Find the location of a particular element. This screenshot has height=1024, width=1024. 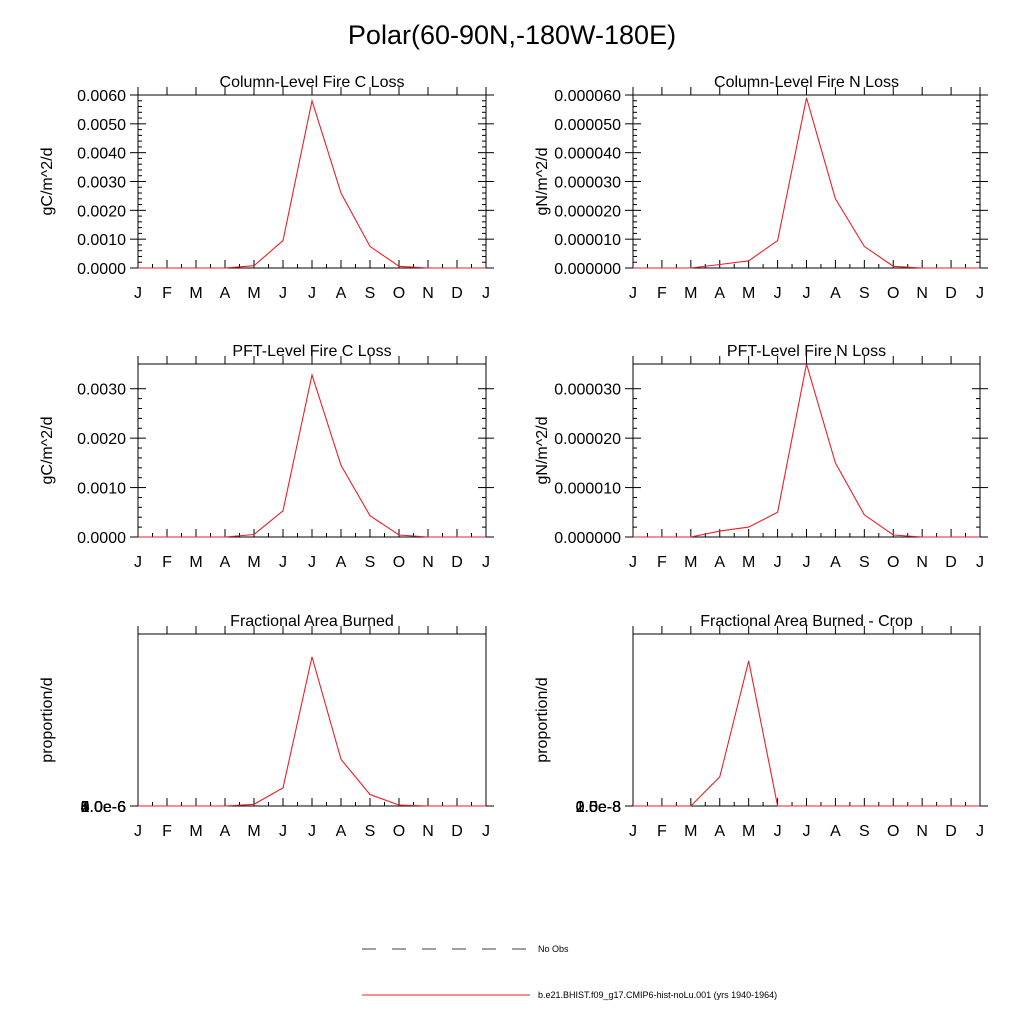

y-tick-label: 3.0e-6 is located at coordinates (103, 807).